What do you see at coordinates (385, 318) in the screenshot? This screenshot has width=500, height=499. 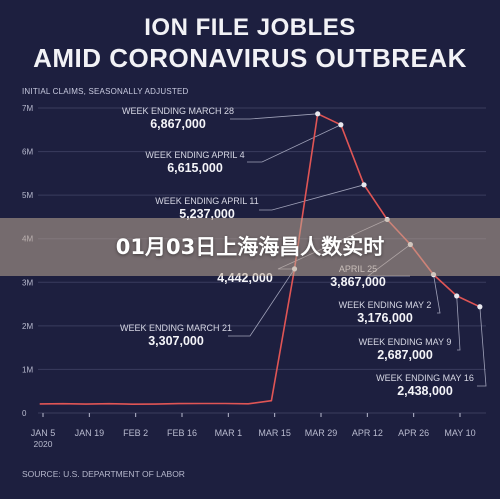 I see `annotation-value: 3,176,000` at bounding box center [385, 318].